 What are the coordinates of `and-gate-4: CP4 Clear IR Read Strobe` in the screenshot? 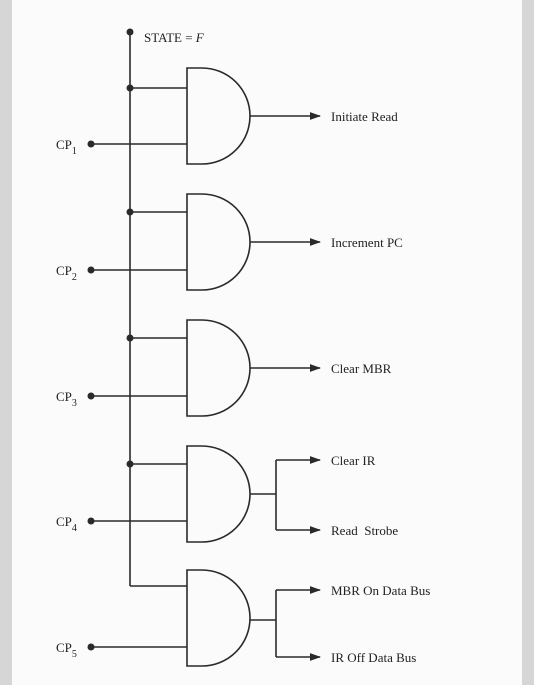 It's located at (227, 494).